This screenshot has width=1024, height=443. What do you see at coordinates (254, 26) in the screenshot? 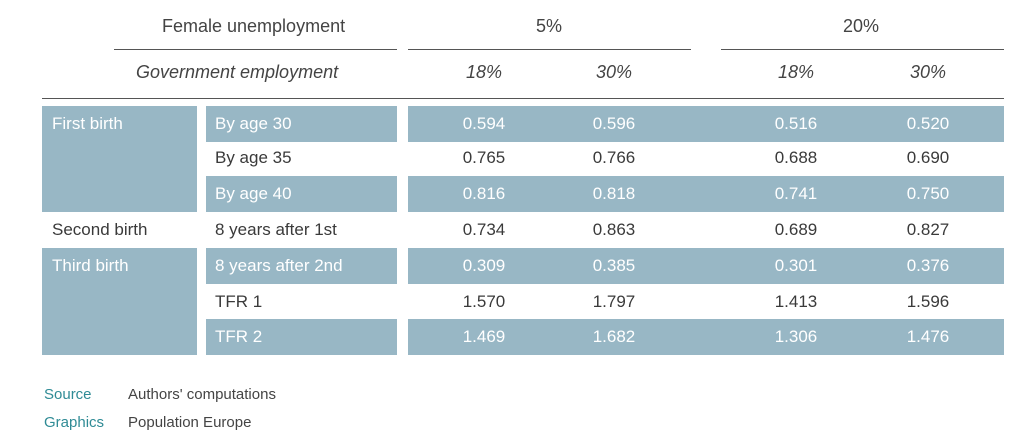
I see `female-unemployment-label: Female unemployment` at bounding box center [254, 26].